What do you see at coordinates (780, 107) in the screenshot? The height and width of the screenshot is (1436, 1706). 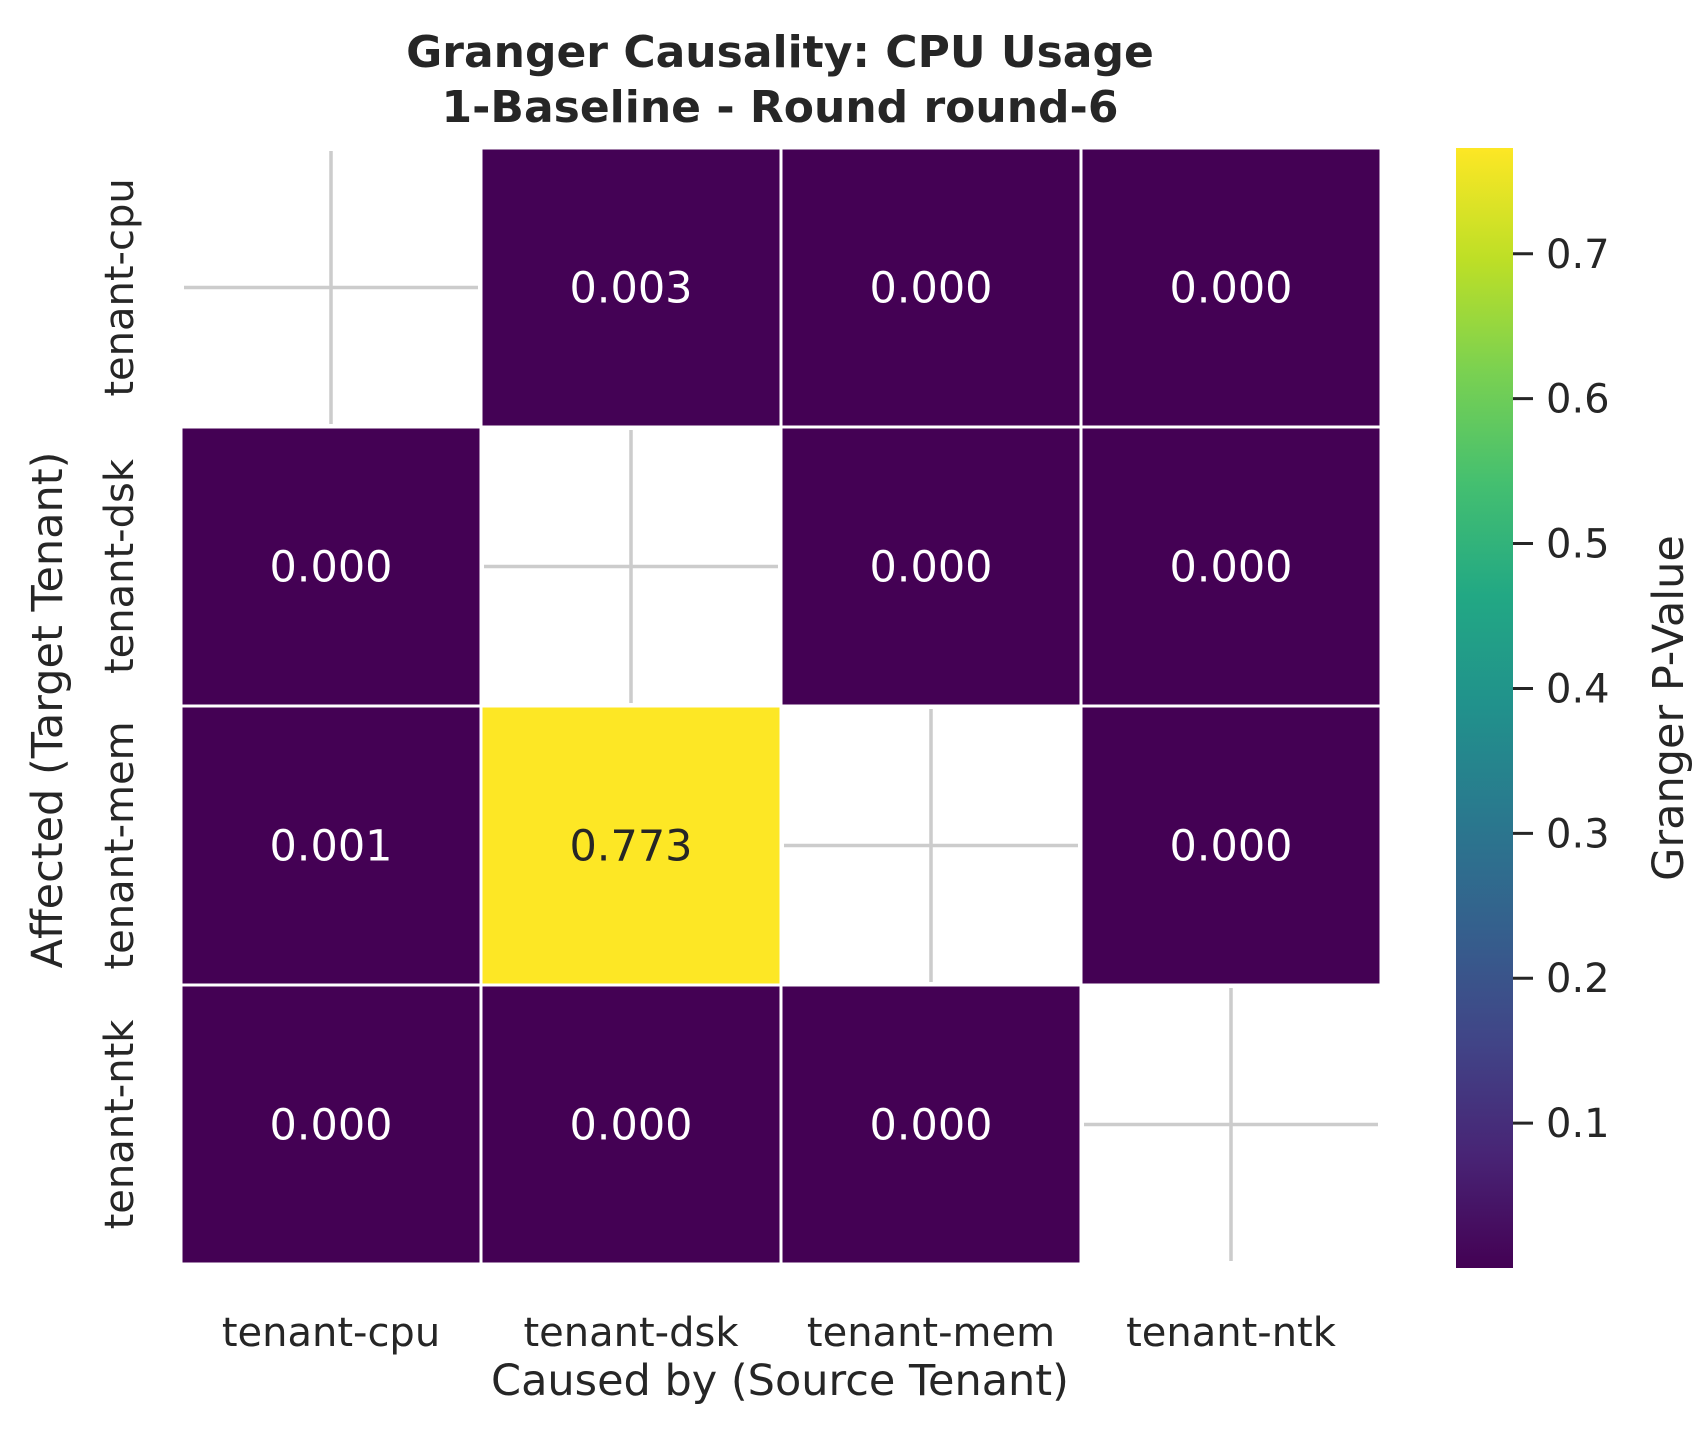 I see `chart-title-line2: 1-Baseline - Round round-6` at bounding box center [780, 107].